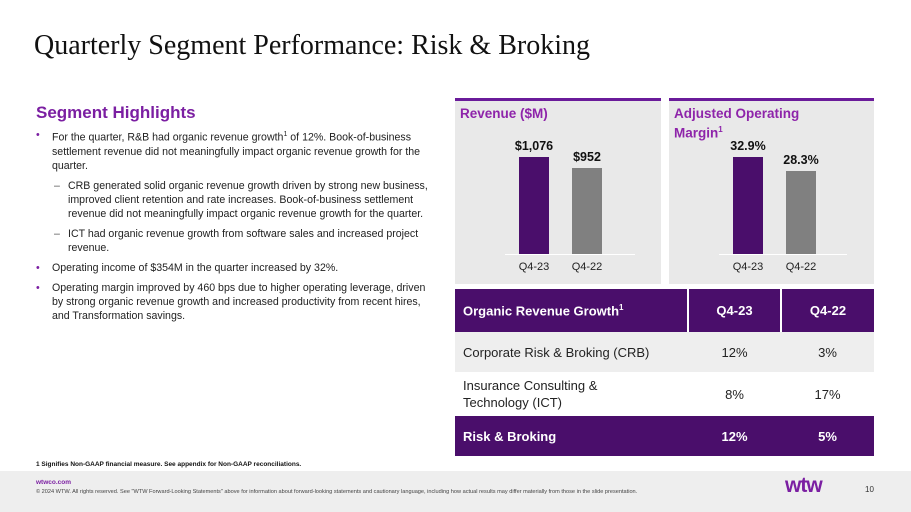 The height and width of the screenshot is (512, 911). Describe the element at coordinates (735, 310) in the screenshot. I see `table-header-q423: Q4-23` at that location.